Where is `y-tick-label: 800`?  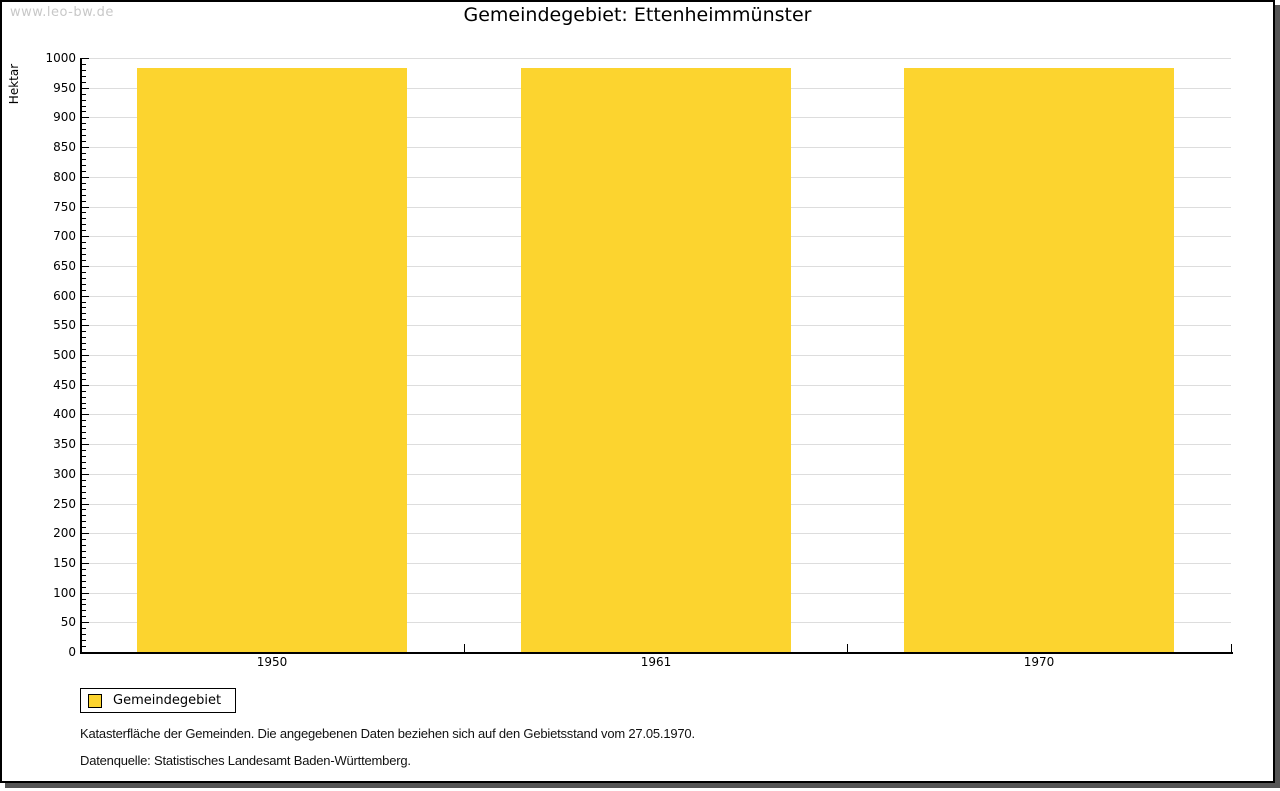 y-tick-label: 800 is located at coordinates (64, 177).